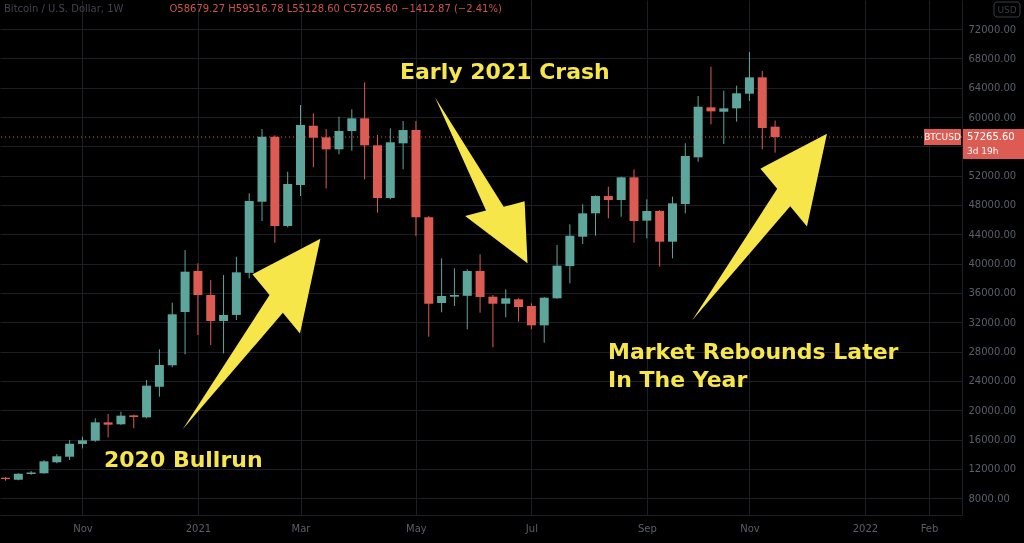  Describe the element at coordinates (992, 440) in the screenshot. I see `y-tick-label: 16000.00` at that location.